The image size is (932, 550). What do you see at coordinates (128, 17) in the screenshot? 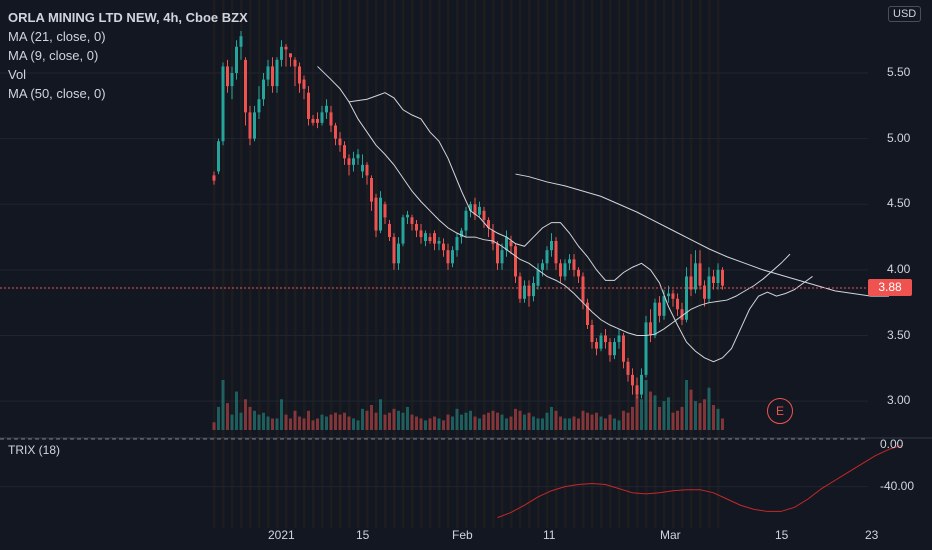
I see `symbol-title: ORLA MINING LTD NEW, 4h, Cboe BZX` at bounding box center [128, 17].